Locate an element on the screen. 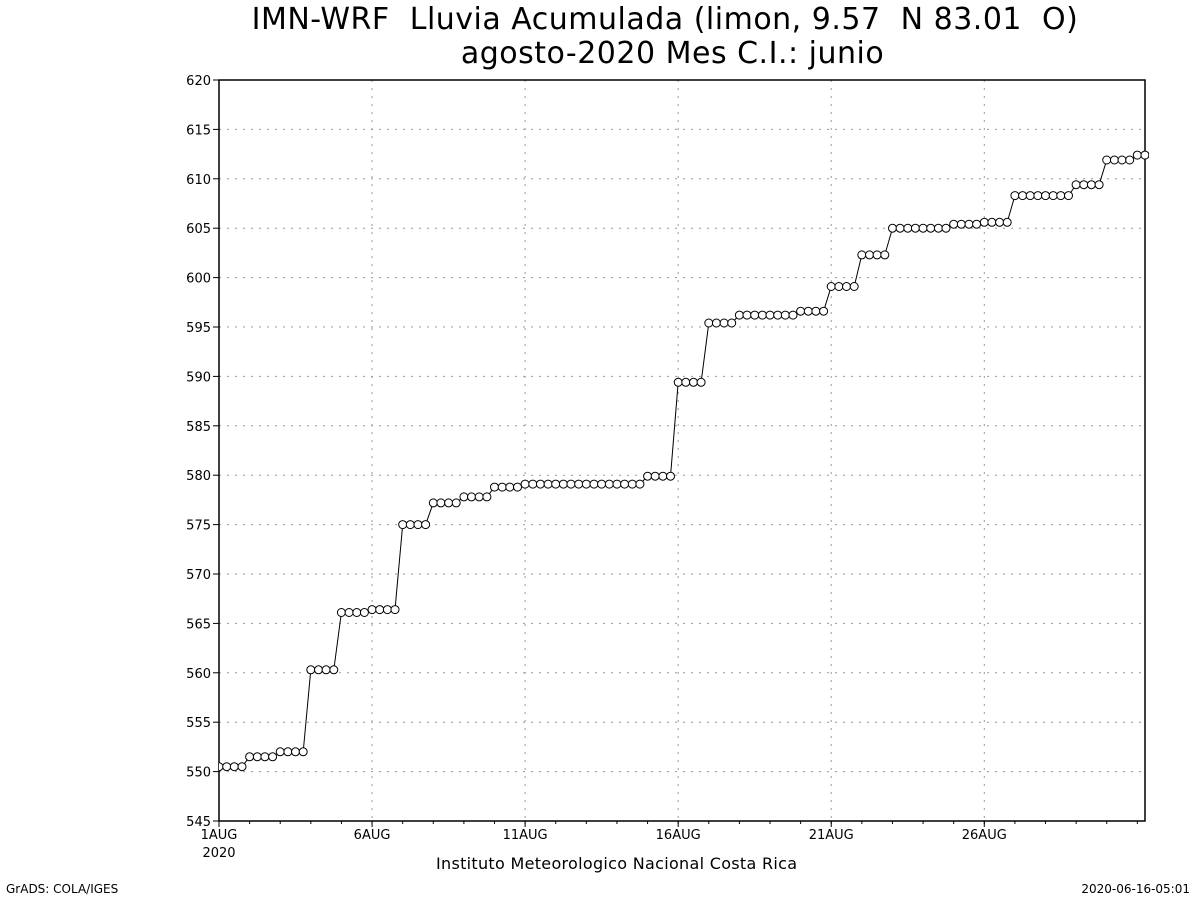  x-tick-label: 11AUG is located at coordinates (525, 835).